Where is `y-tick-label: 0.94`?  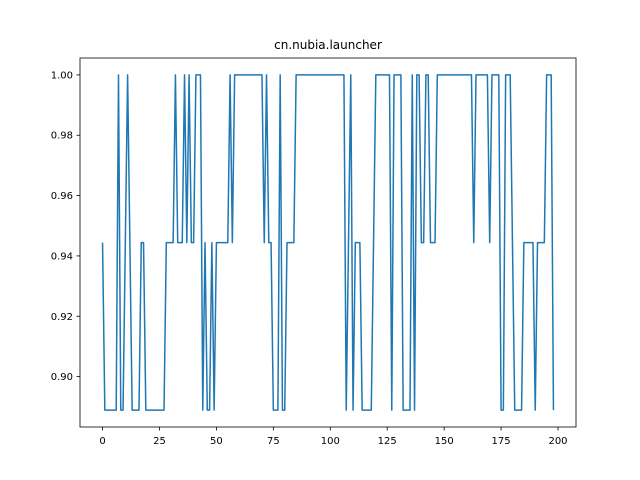 y-tick-label: 0.94 is located at coordinates (62, 256).